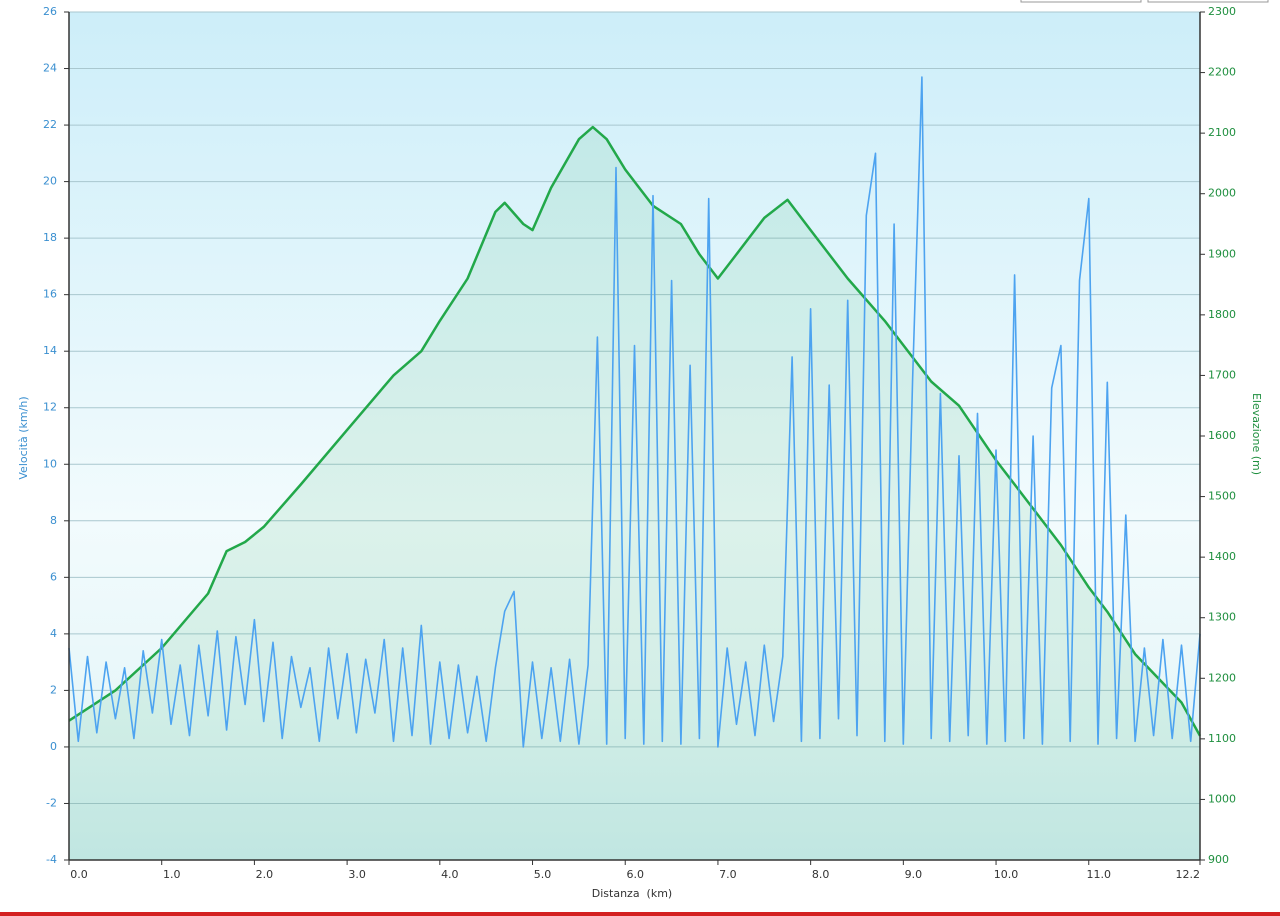 The height and width of the screenshot is (916, 1280). What do you see at coordinates (50, 294) in the screenshot?
I see `y-tick-label: 16` at bounding box center [50, 294].